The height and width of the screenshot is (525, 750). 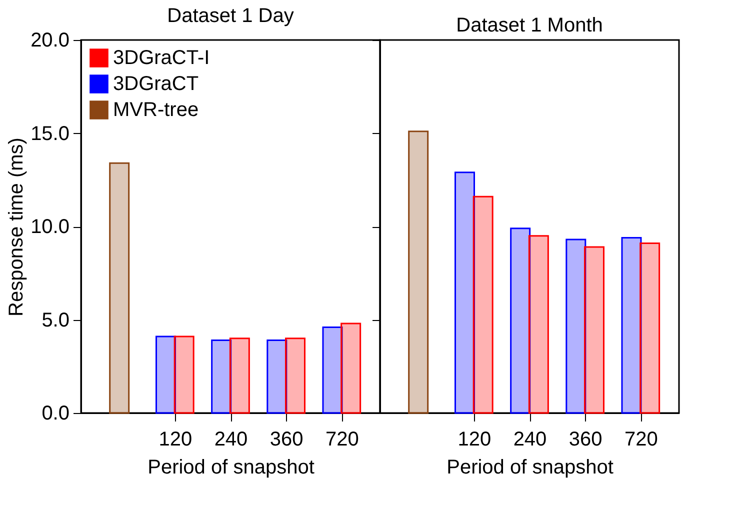 I want to click on legend-label: 3DGraCT, so click(x=156, y=84).